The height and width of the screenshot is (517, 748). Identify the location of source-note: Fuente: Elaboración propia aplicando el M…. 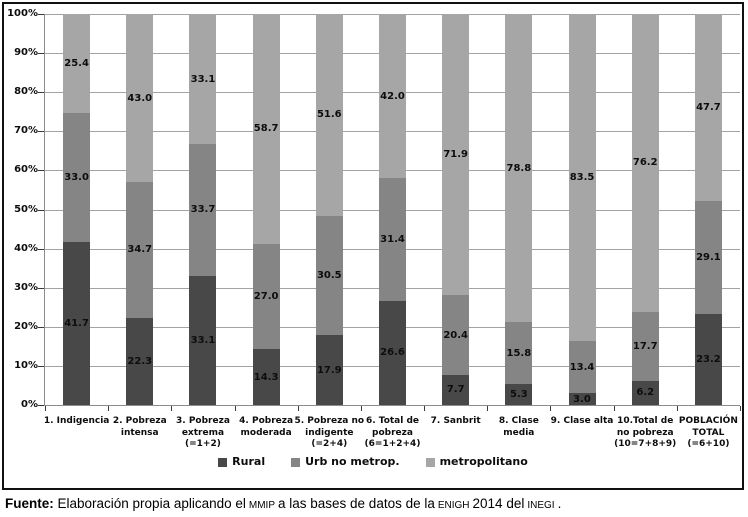
(375, 504).